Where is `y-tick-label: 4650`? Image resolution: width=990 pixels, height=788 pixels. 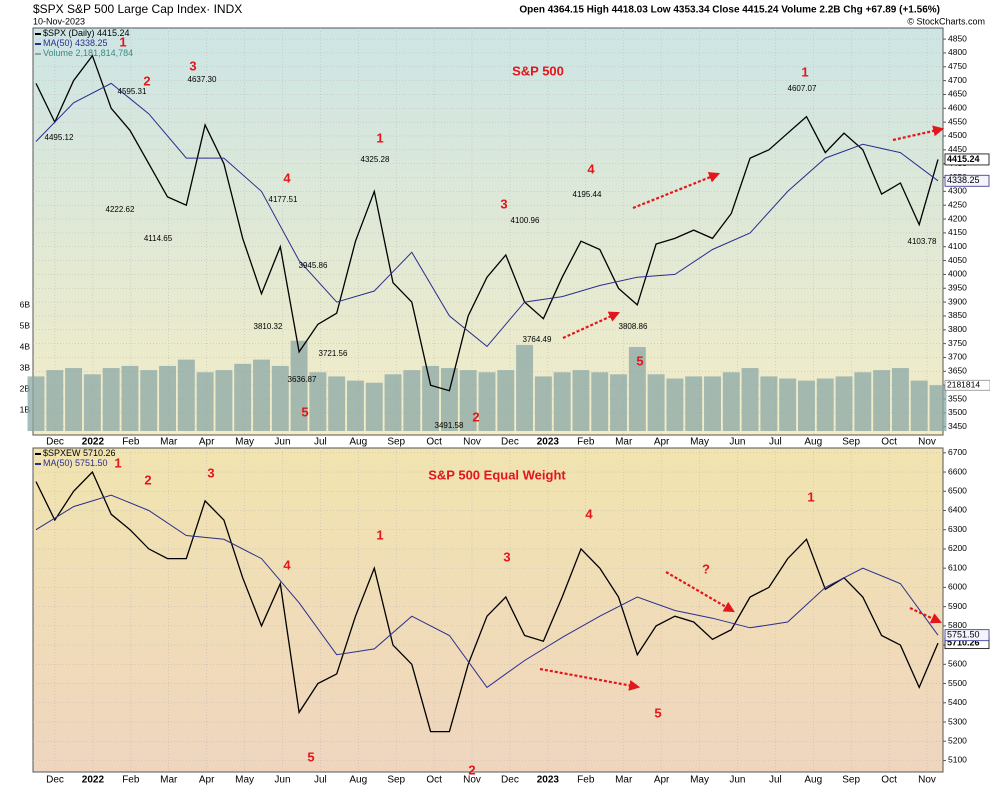 y-tick-label: 4650 is located at coordinates (957, 94).